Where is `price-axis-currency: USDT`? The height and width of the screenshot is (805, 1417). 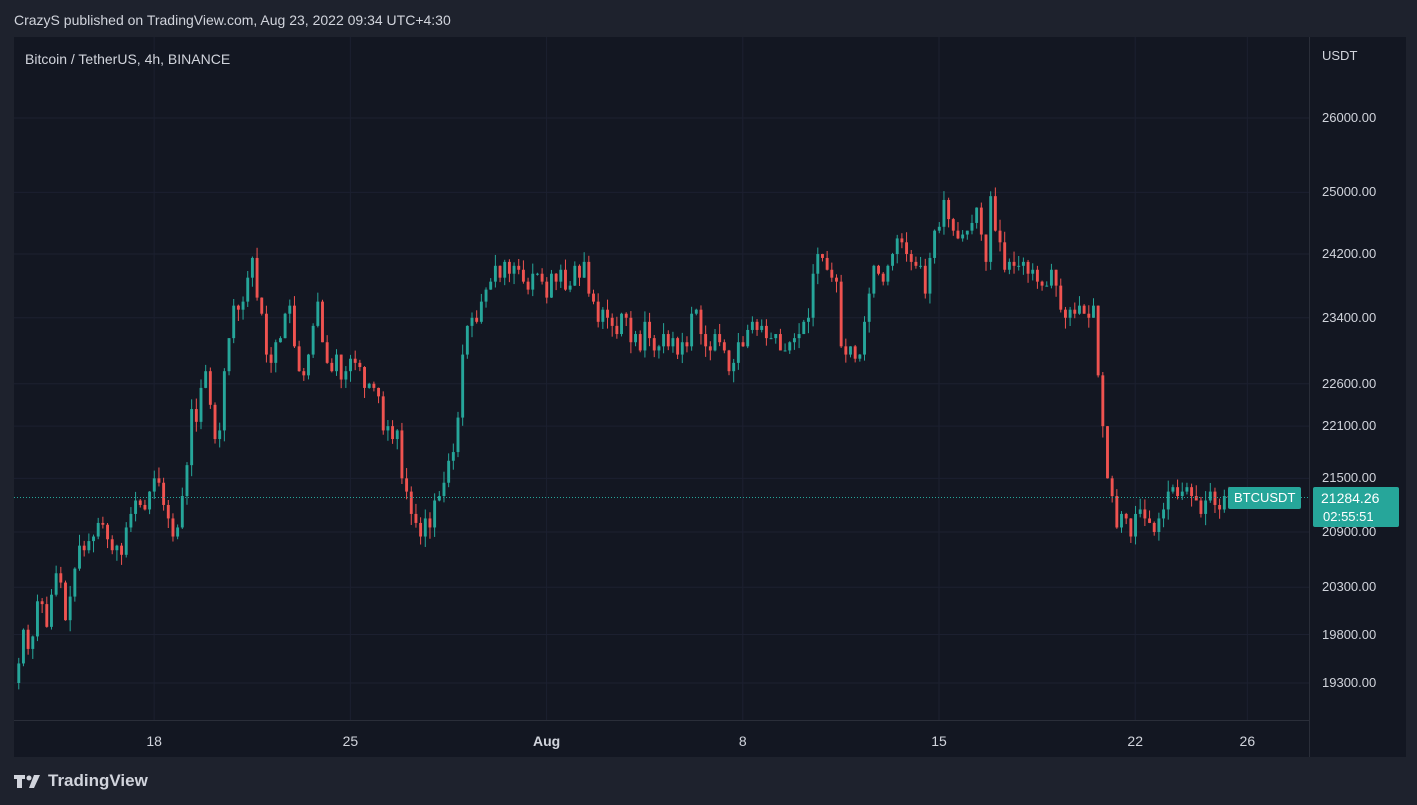
price-axis-currency: USDT is located at coordinates (1340, 55).